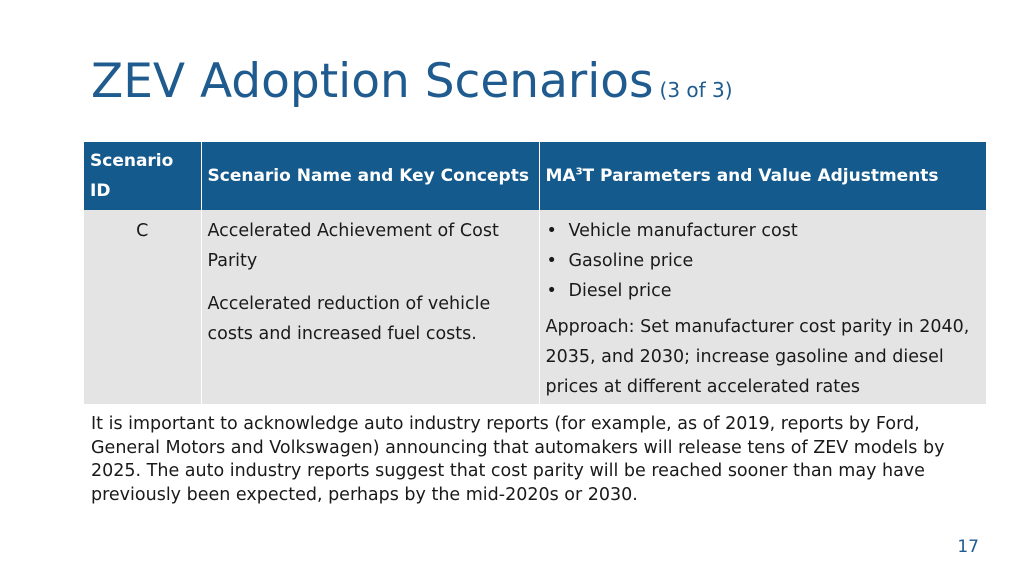  What do you see at coordinates (353, 246) in the screenshot?
I see `scenario-name: Accelerated Achievement of Cost Parity` at bounding box center [353, 246].